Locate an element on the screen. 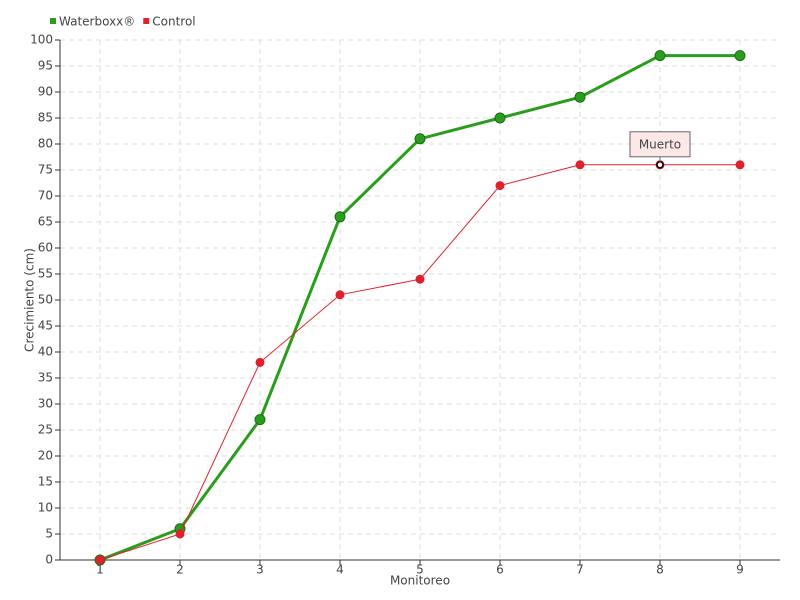  x-tick-label: 6 is located at coordinates (500, 570).